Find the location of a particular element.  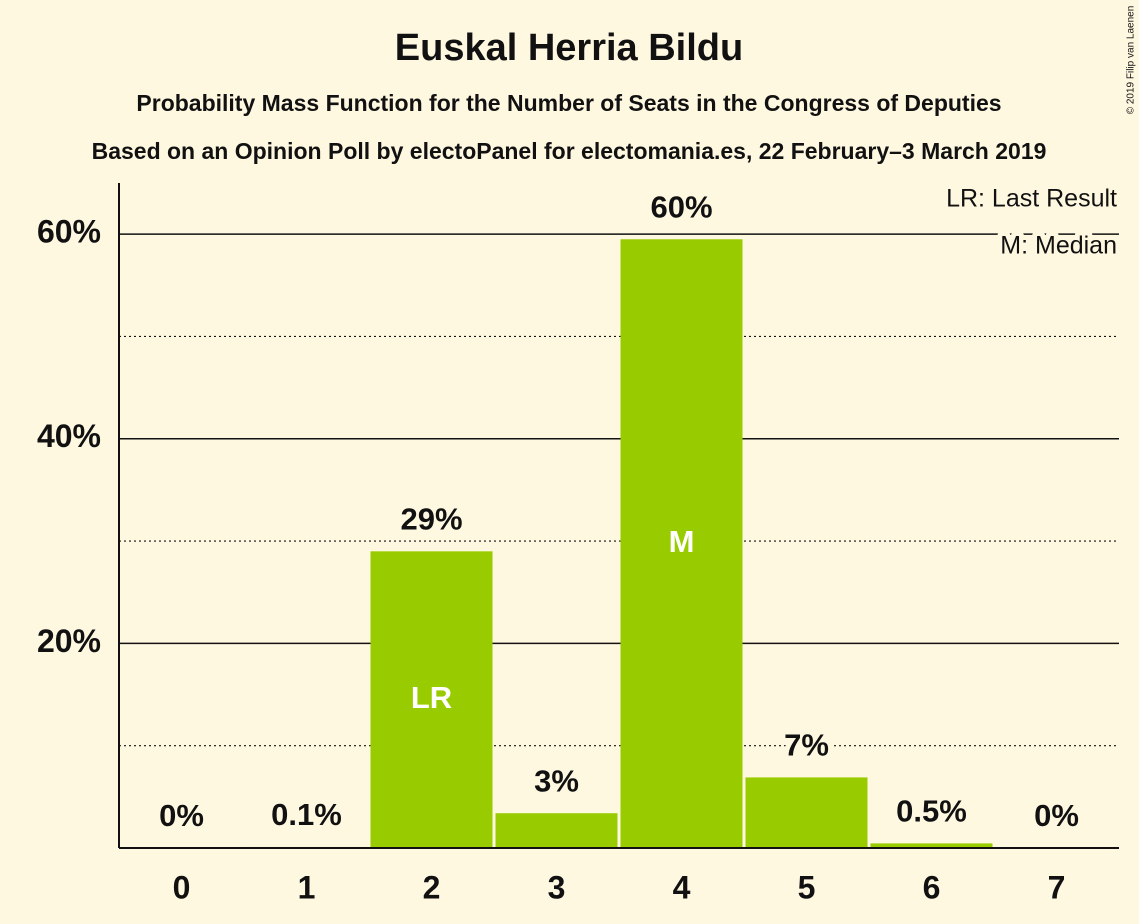

value-label: 7% is located at coordinates (806, 745).